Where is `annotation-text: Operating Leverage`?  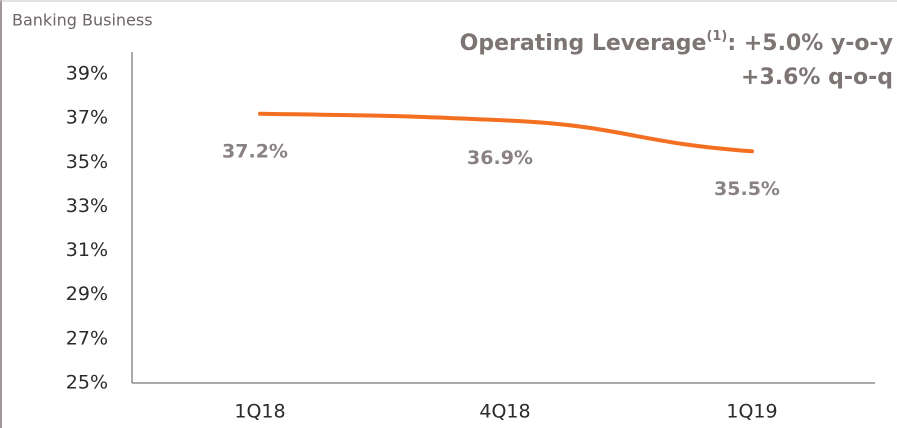 annotation-text: Operating Leverage is located at coordinates (583, 43).